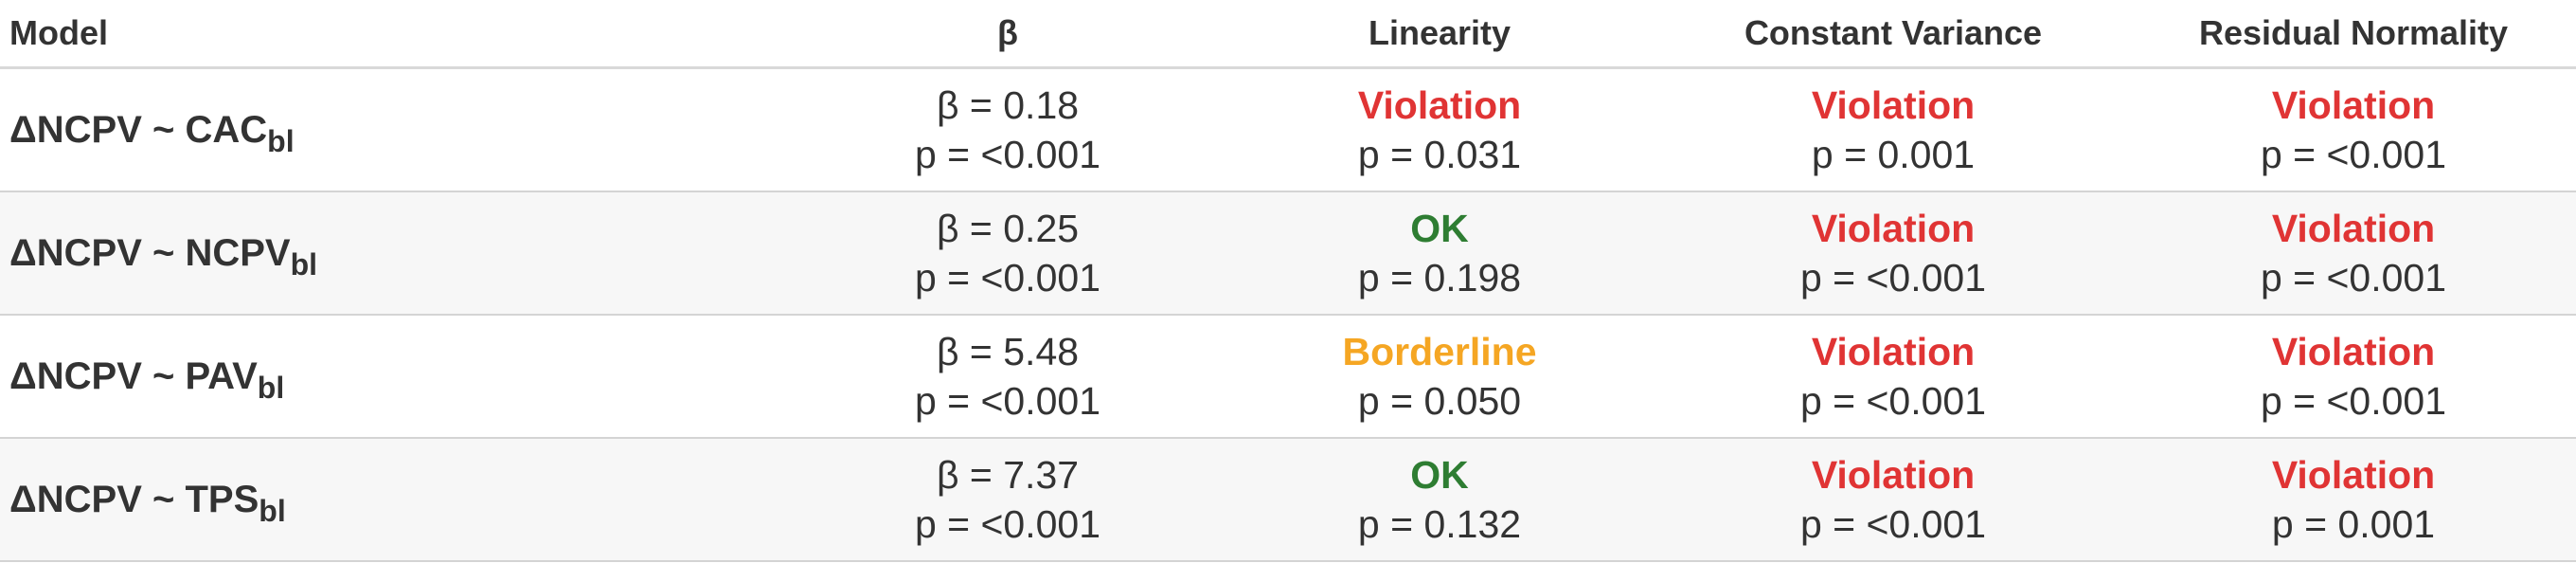 This screenshot has width=2576, height=563. I want to click on model-formula: ΔNCPV ~ NCPV, so click(150, 252).